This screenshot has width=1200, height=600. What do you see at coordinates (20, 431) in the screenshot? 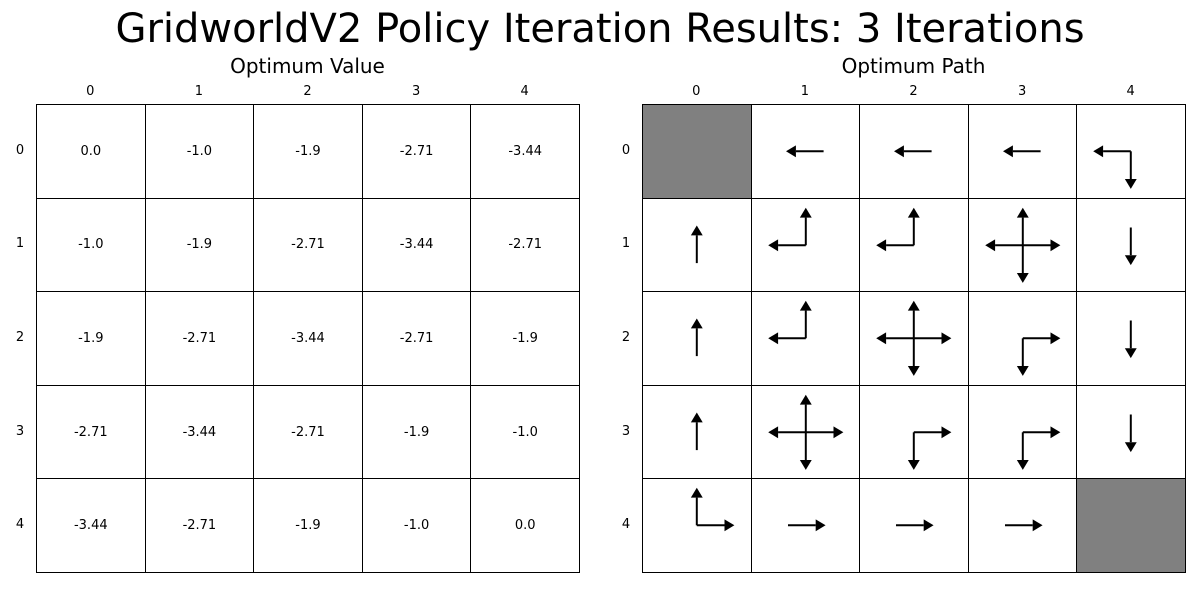
I see `value-row-label: 3` at bounding box center [20, 431].